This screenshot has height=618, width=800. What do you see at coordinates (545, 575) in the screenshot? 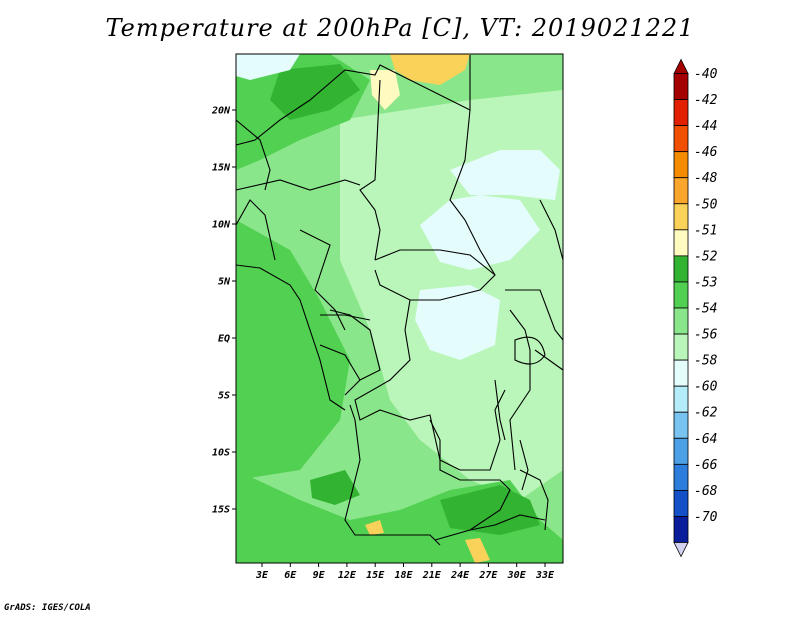
I see `lon-tick-label: 33E` at bounding box center [545, 575].